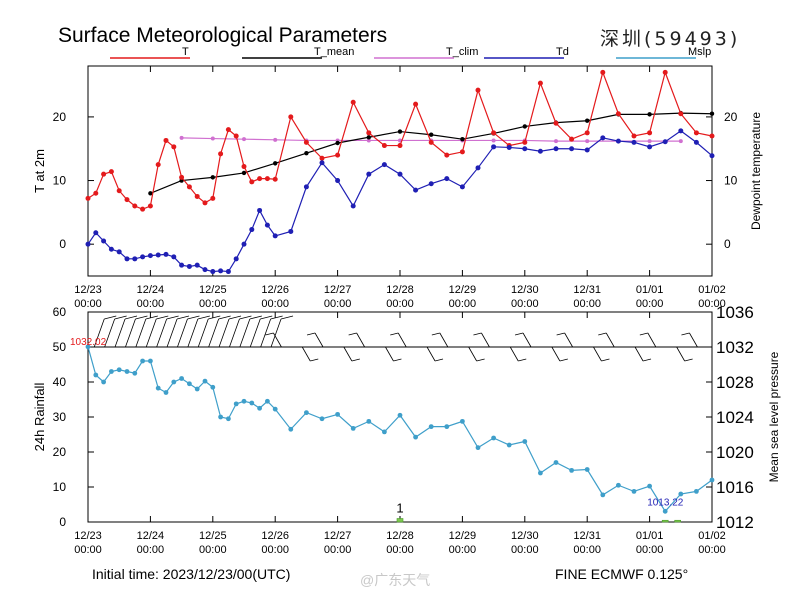 The image size is (800, 600). What do you see at coordinates (191, 574) in the screenshot?
I see `initial-time: Initial time: 2023/12/23/00(UTC)` at bounding box center [191, 574].